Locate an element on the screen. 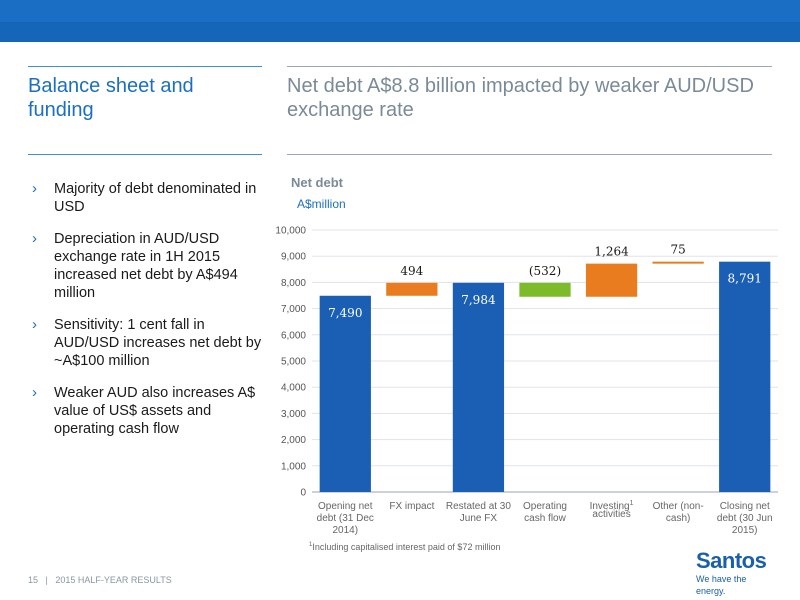  x-tick-label: FX impact is located at coordinates (411, 506).